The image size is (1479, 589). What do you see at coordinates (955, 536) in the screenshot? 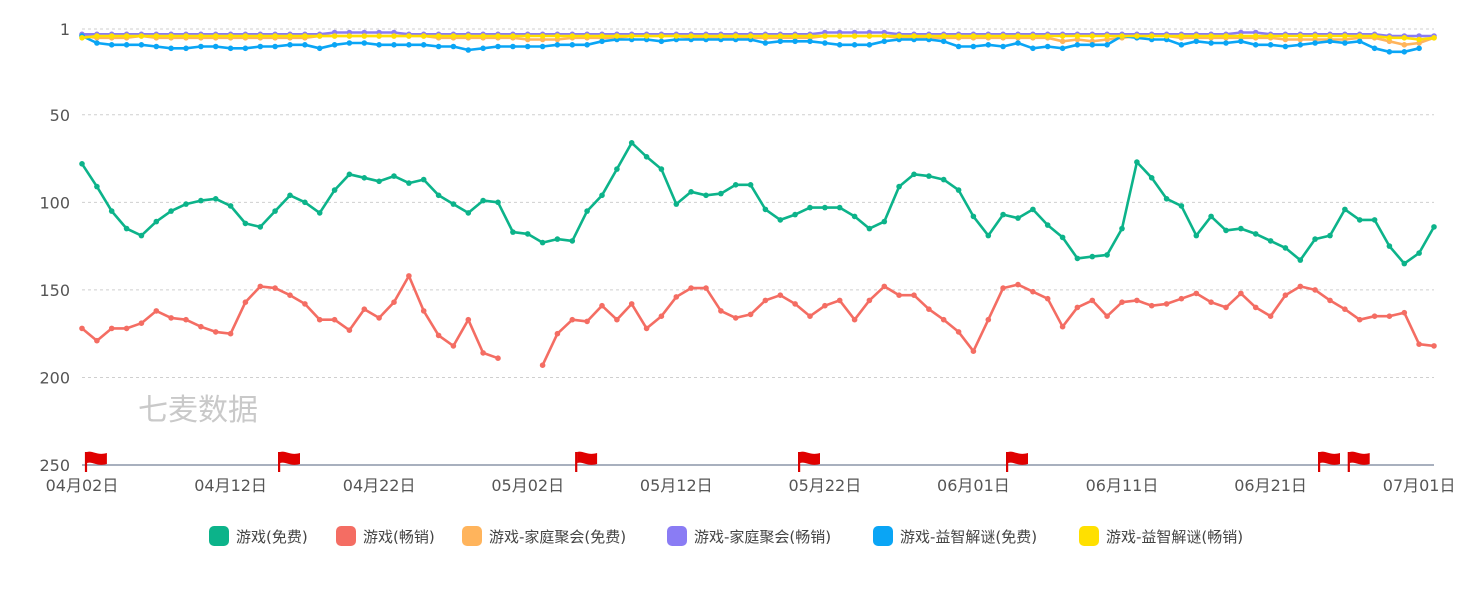
I see `legend-item: 游戏-益智解谜(免费)` at bounding box center [955, 536].